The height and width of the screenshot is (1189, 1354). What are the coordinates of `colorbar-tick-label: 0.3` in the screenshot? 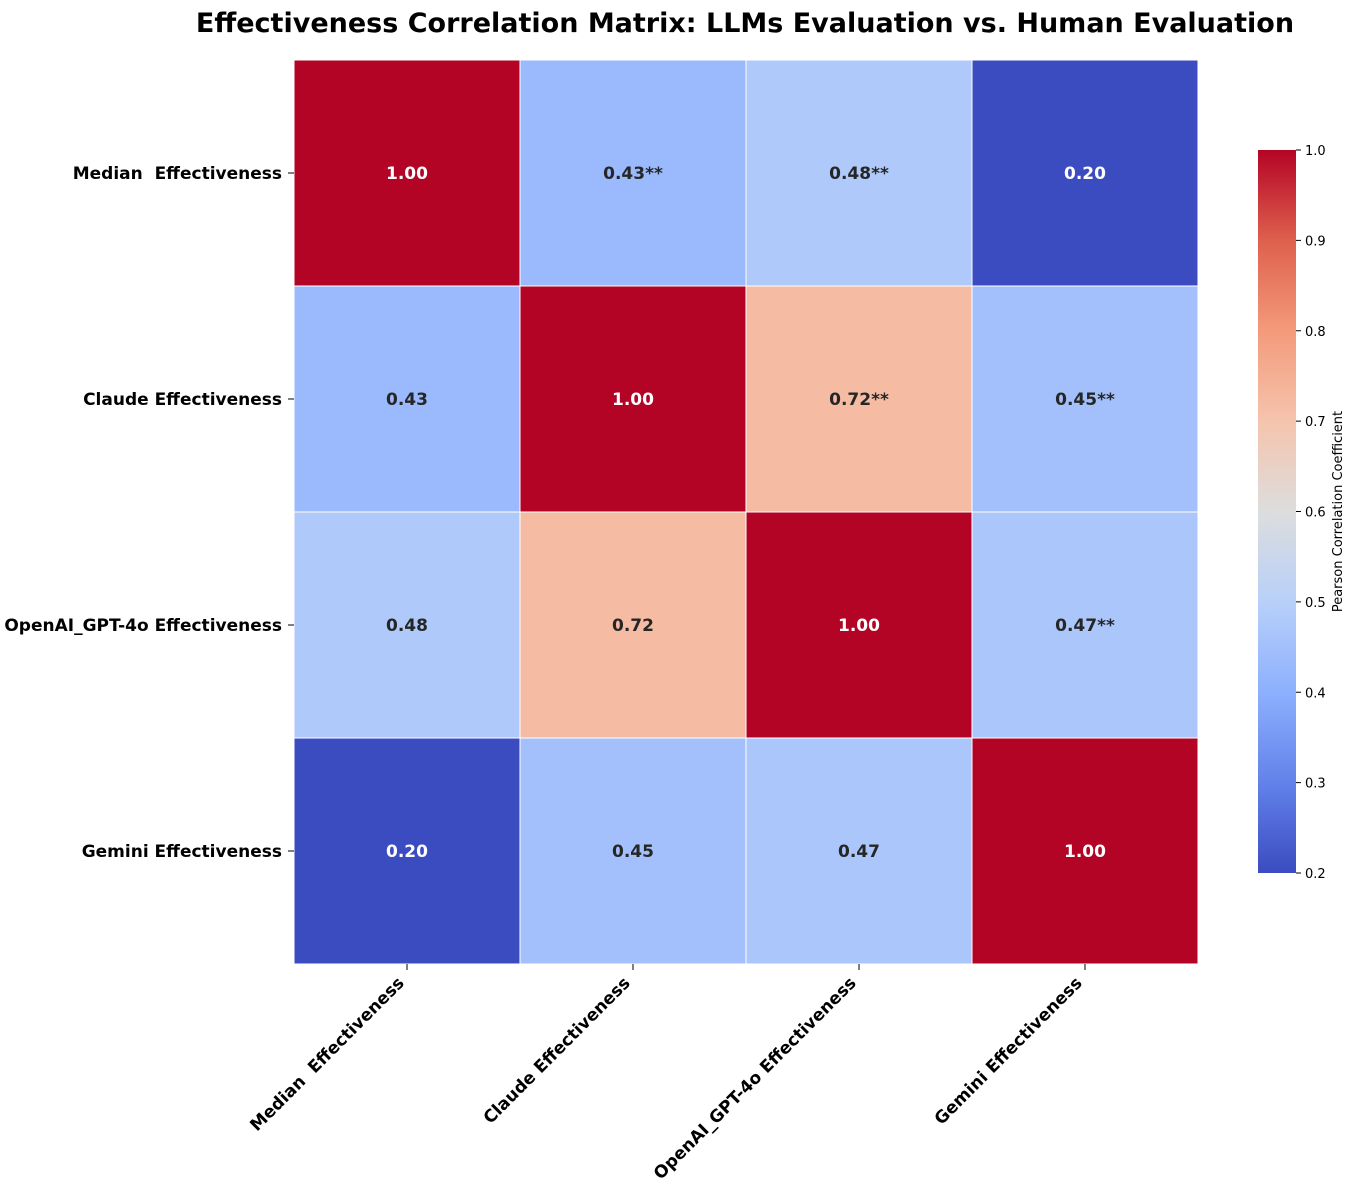 It's located at (1315, 784).